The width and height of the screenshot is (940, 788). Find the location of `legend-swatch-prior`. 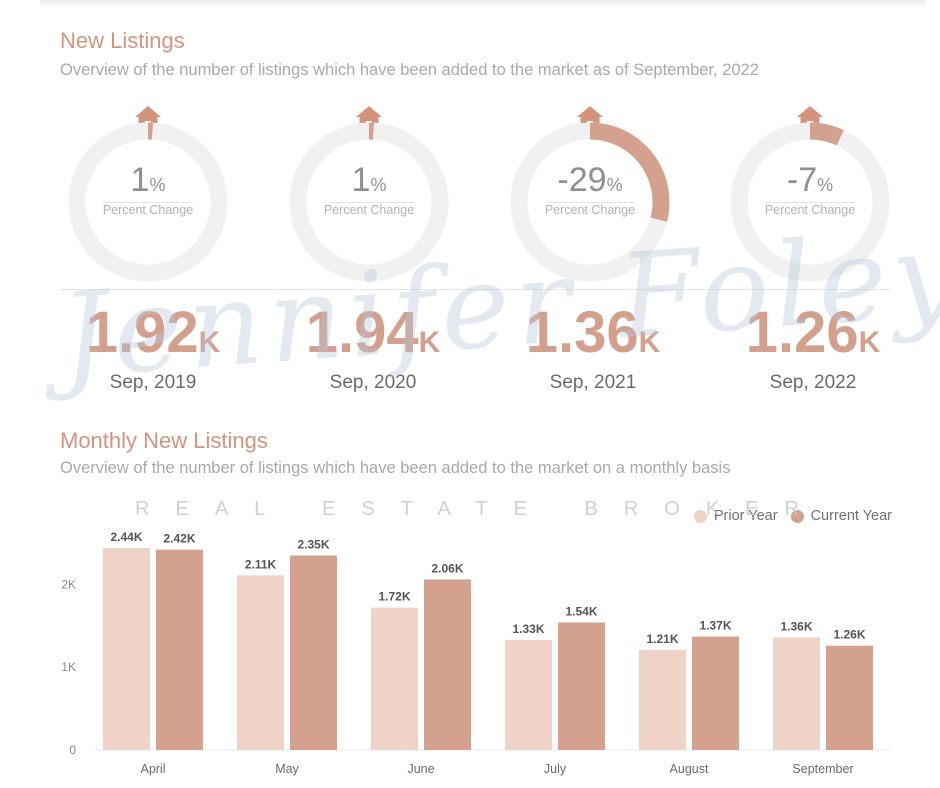

legend-swatch-prior is located at coordinates (700, 516).